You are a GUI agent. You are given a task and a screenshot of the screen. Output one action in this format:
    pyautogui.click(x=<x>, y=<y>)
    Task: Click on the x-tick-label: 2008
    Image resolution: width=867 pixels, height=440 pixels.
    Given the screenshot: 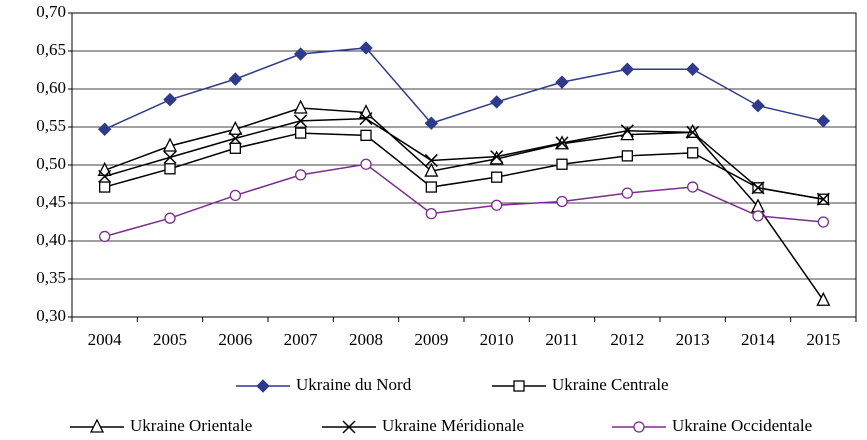 What is the action you would take?
    pyautogui.click(x=366, y=339)
    